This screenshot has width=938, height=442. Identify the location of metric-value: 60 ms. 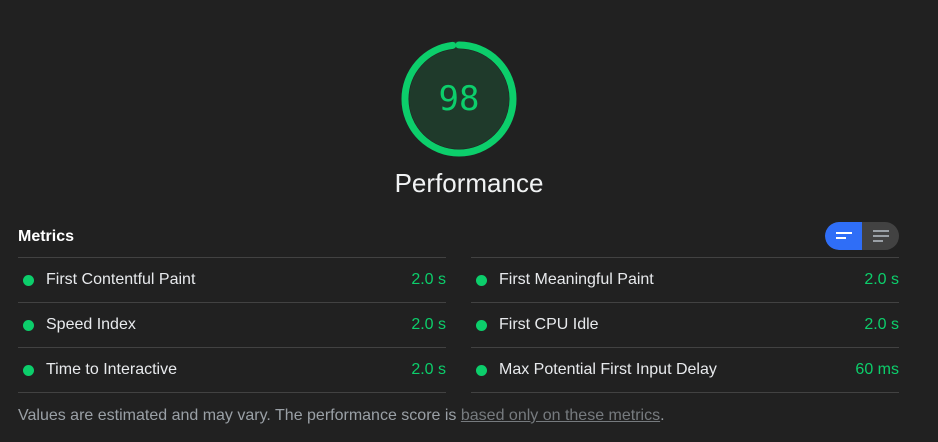
(877, 369).